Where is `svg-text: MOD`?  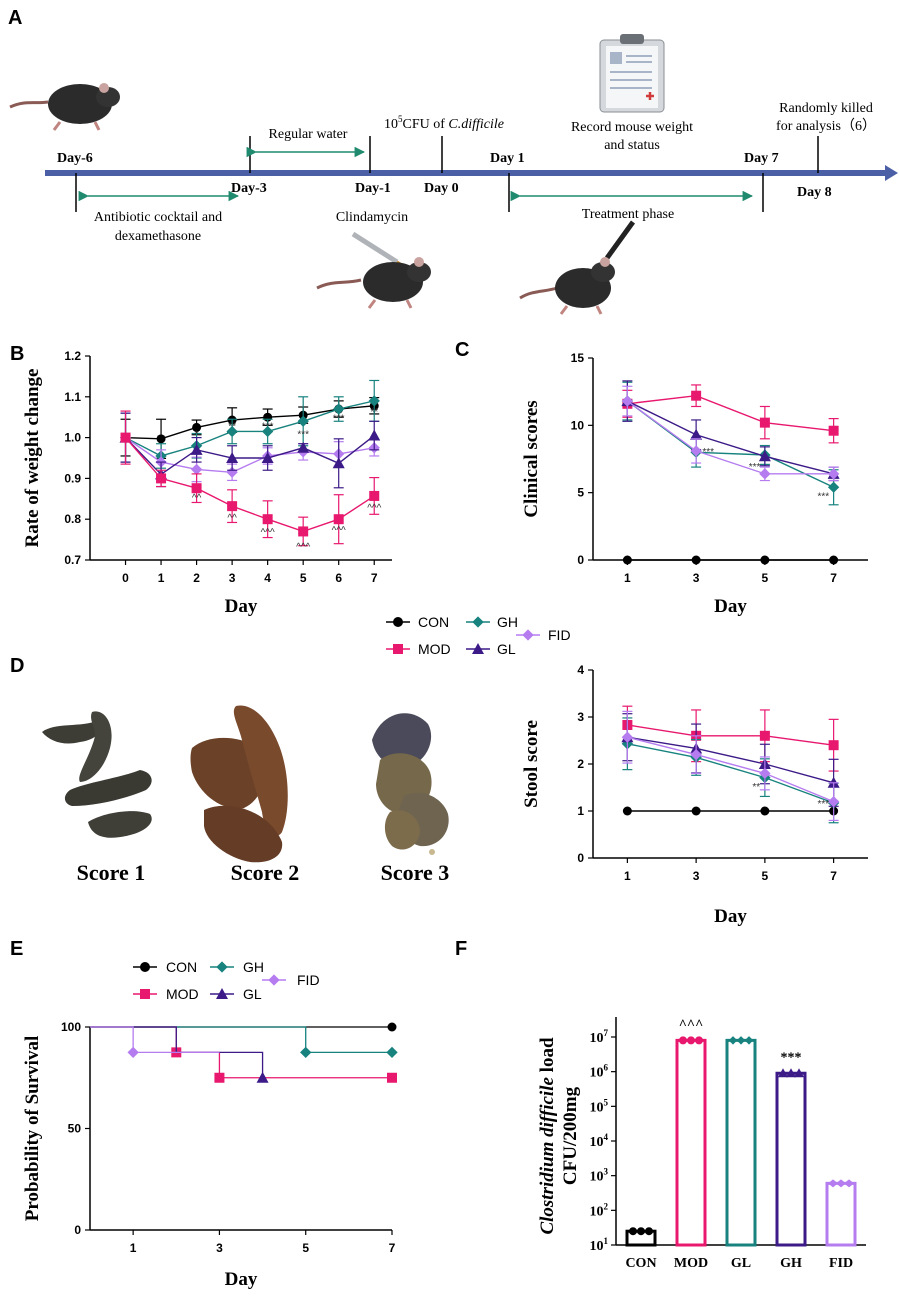 svg-text: MOD is located at coordinates (182, 994).